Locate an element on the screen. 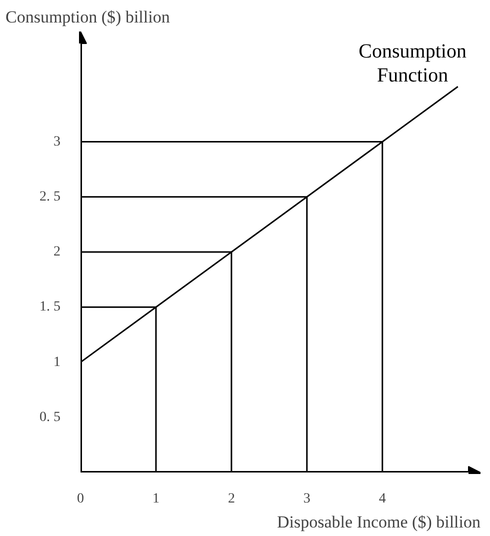 This screenshot has height=536, width=490. y-tick-label: 2 is located at coordinates (57, 252).